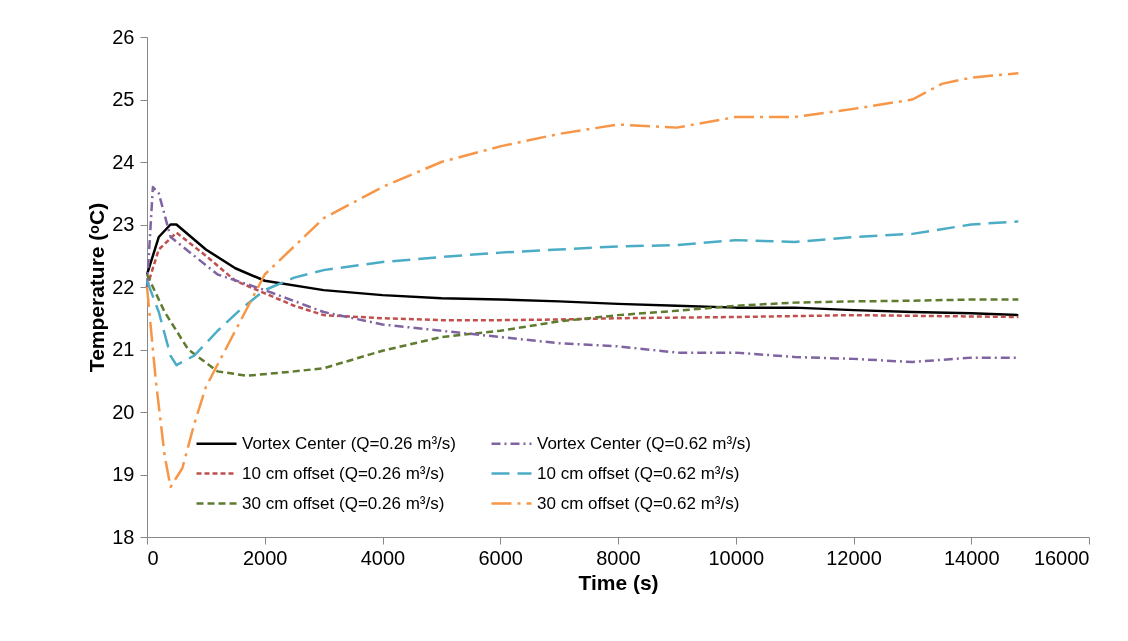  Describe the element at coordinates (265, 557) in the screenshot. I see `x-tick-label: 2000` at that location.